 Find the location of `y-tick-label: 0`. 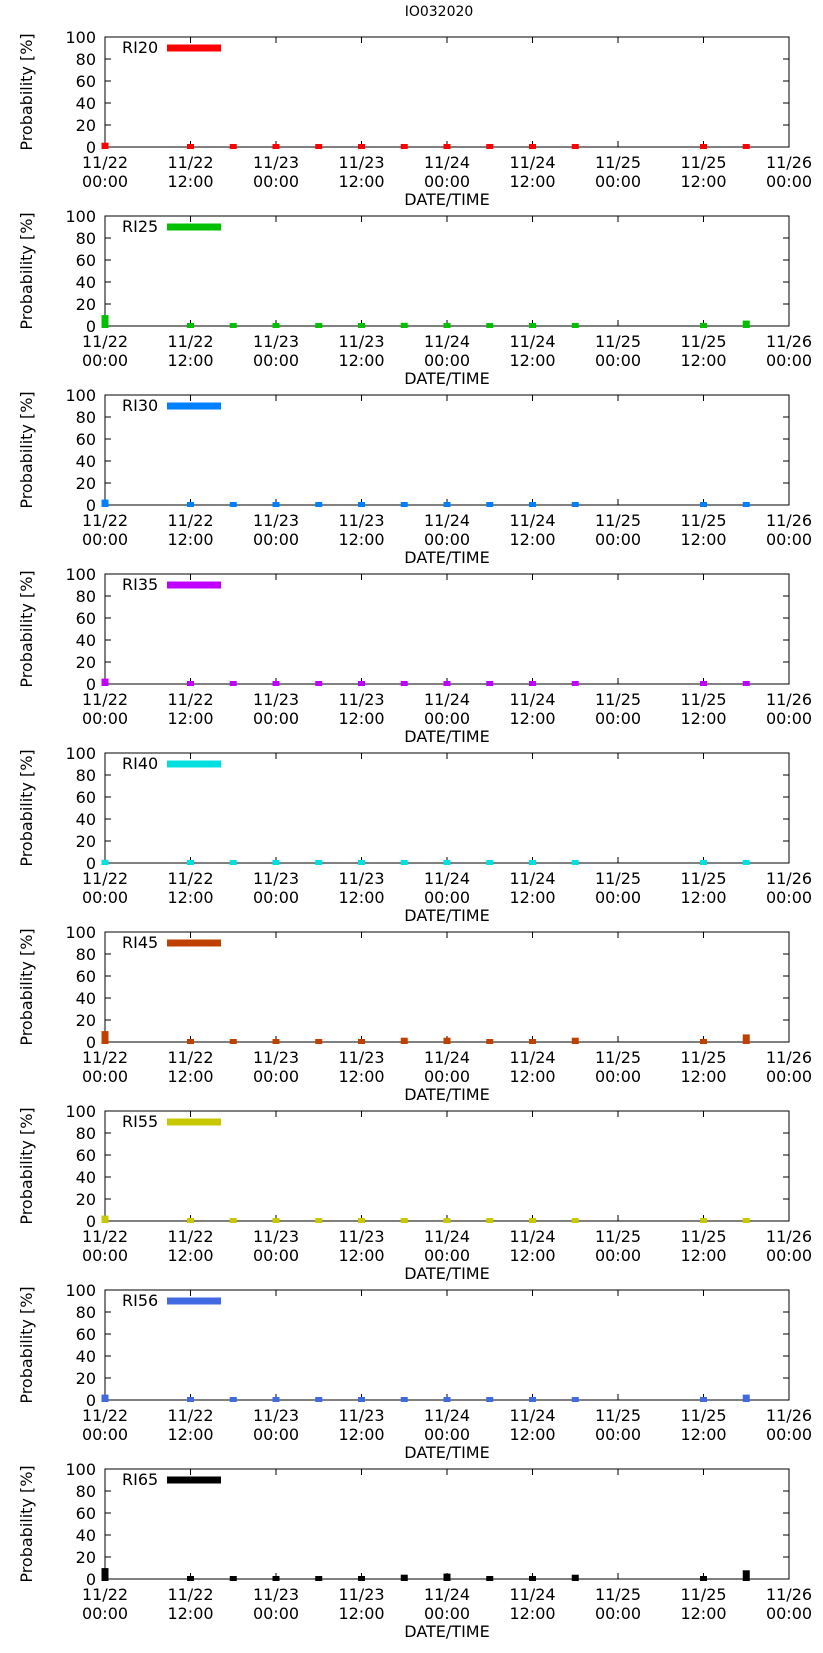

y-tick-label: 0 is located at coordinates (91, 505).